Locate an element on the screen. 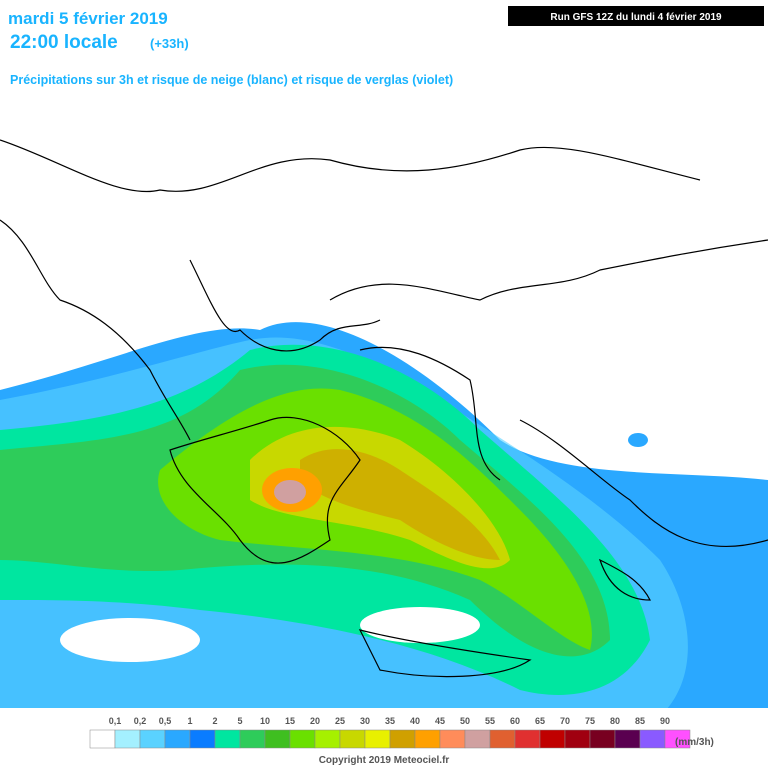 The height and width of the screenshot is (768, 768). legend-label: 55 is located at coordinates (490, 721).